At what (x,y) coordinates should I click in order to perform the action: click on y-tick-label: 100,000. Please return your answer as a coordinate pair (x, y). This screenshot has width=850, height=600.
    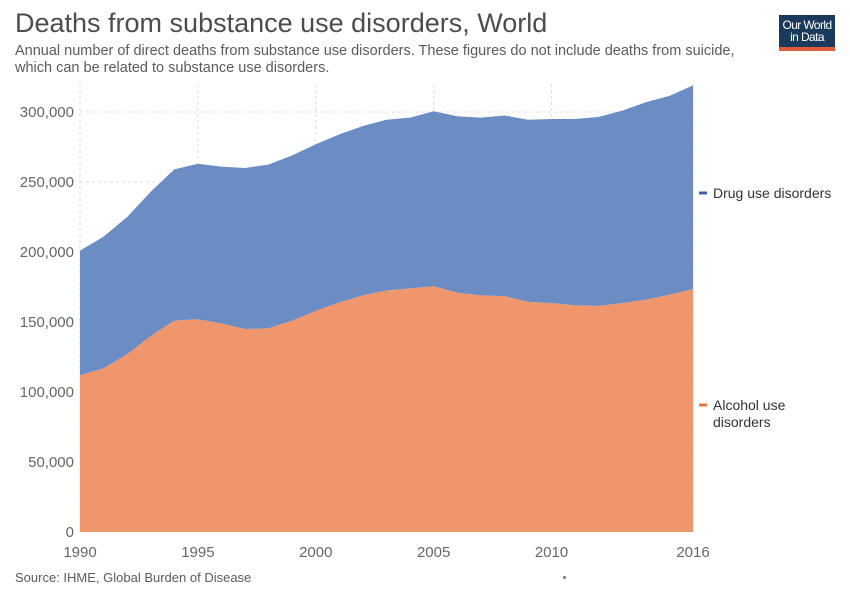
    Looking at the image, I should click on (47, 392).